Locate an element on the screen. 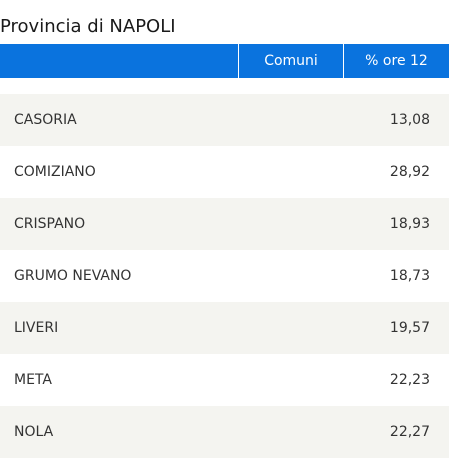 This screenshot has height=467, width=449. comune-name: CASORIA is located at coordinates (45, 120).